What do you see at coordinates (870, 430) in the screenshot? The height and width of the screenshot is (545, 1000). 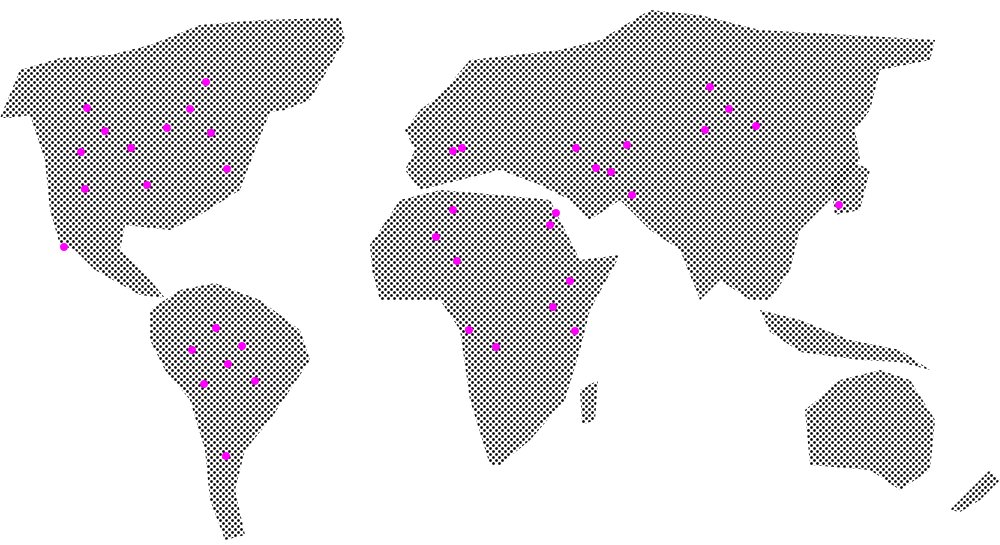 I see `landmass-australia` at bounding box center [870, 430].